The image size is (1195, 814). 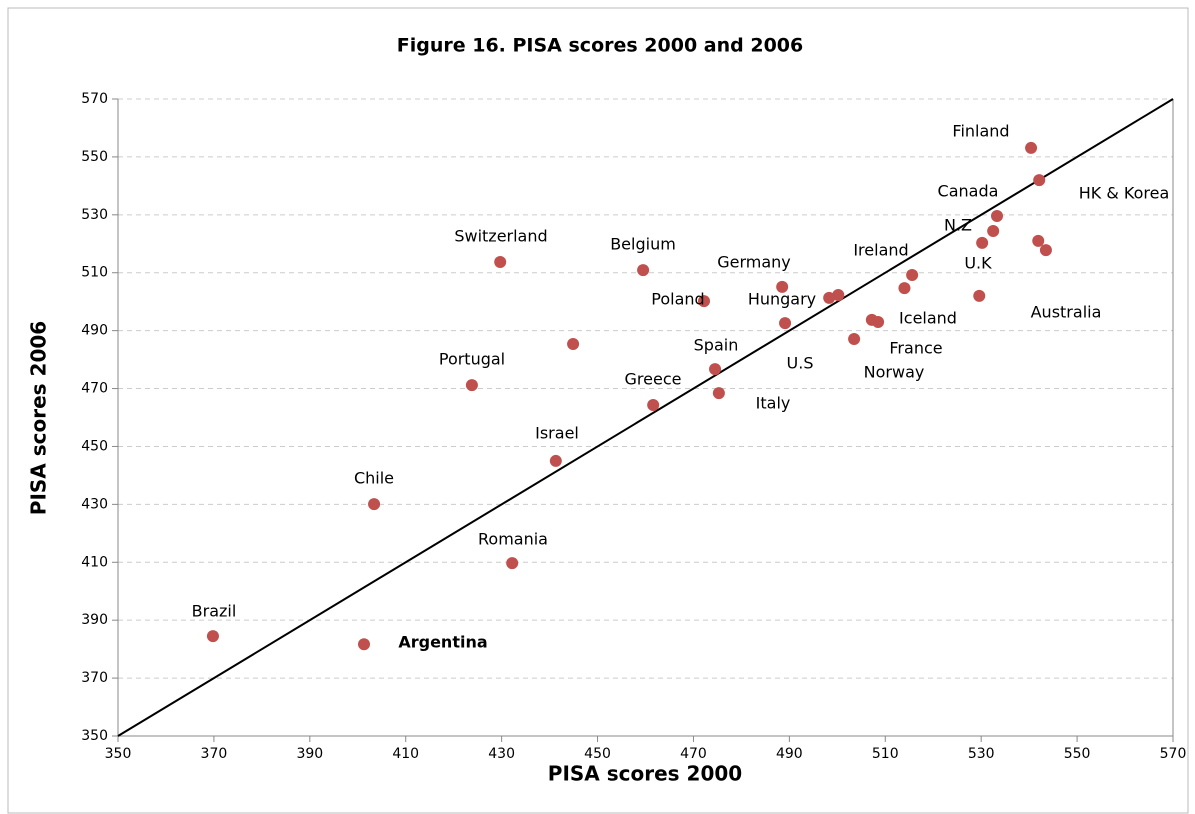 What do you see at coordinates (928, 318) in the screenshot?
I see `annotation: Iceland` at bounding box center [928, 318].